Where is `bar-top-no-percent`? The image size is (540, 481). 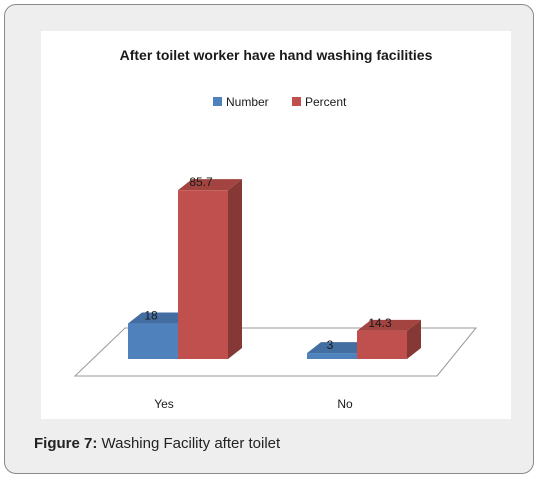 bar-top-no-percent is located at coordinates (389, 325).